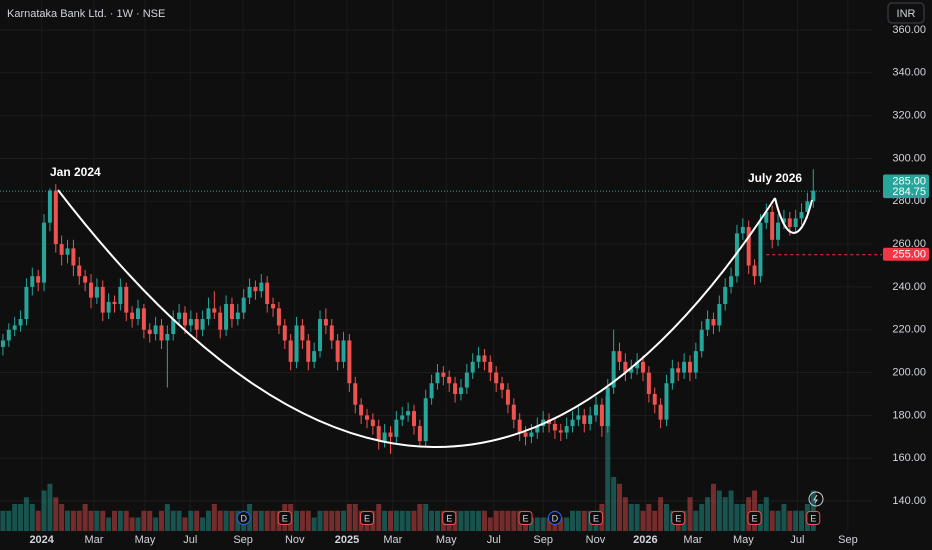 Image resolution: width=932 pixels, height=550 pixels. What do you see at coordinates (347, 540) in the screenshot?
I see `x-tick-label: 2025` at bounding box center [347, 540].